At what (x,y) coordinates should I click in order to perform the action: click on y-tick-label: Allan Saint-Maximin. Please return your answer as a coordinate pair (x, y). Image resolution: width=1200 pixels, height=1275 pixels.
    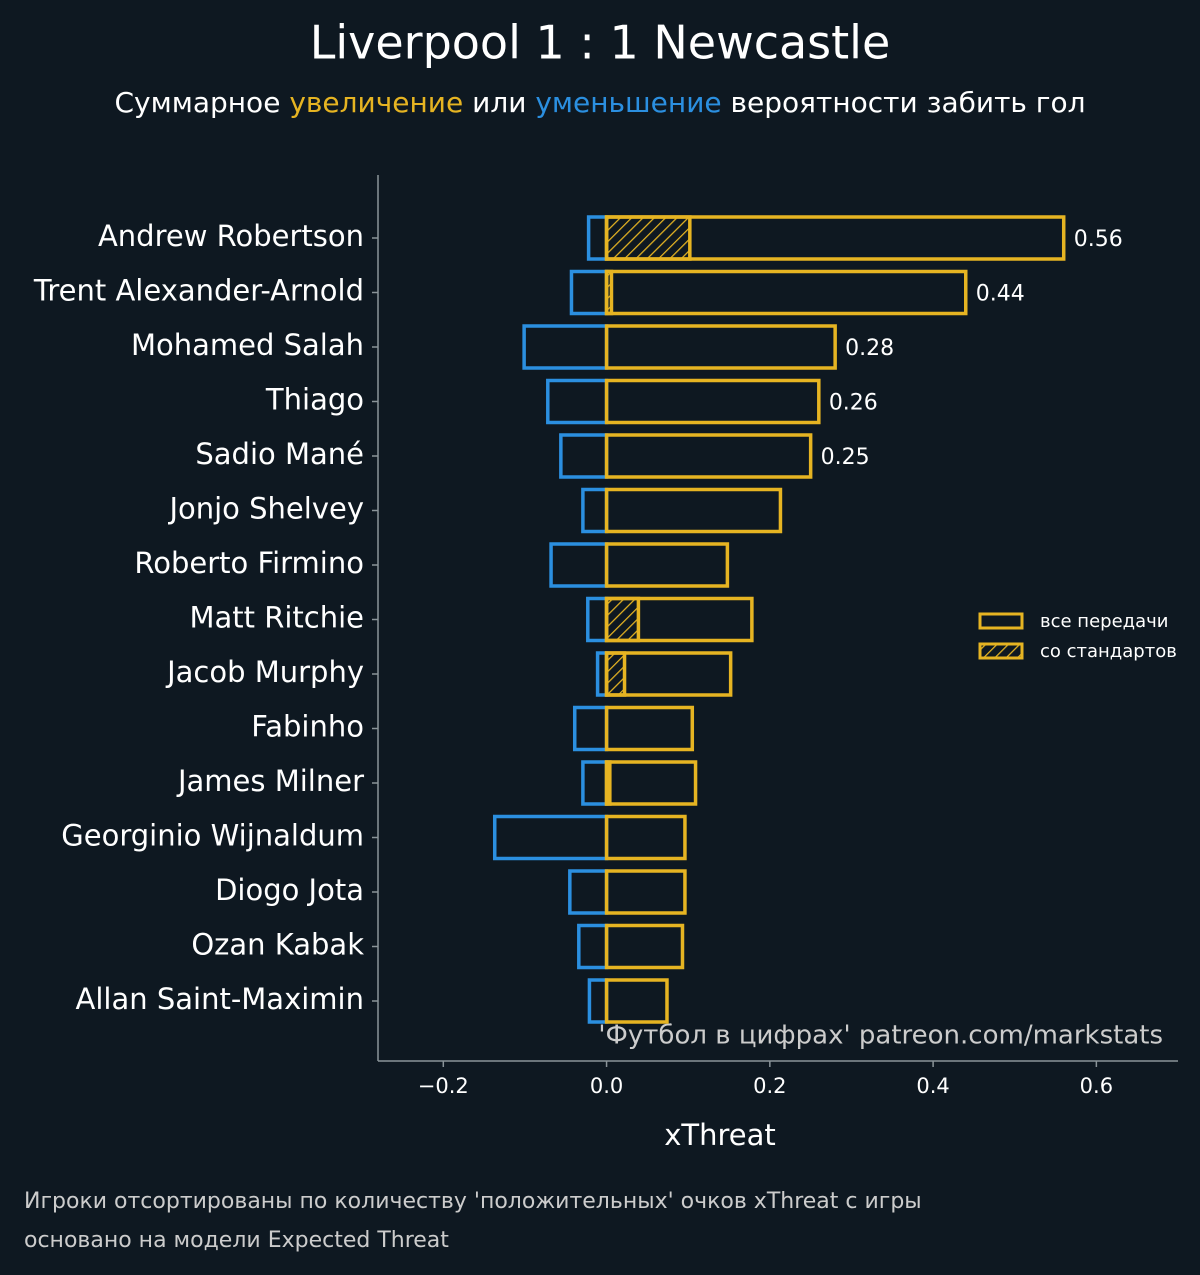
    Looking at the image, I should click on (220, 999).